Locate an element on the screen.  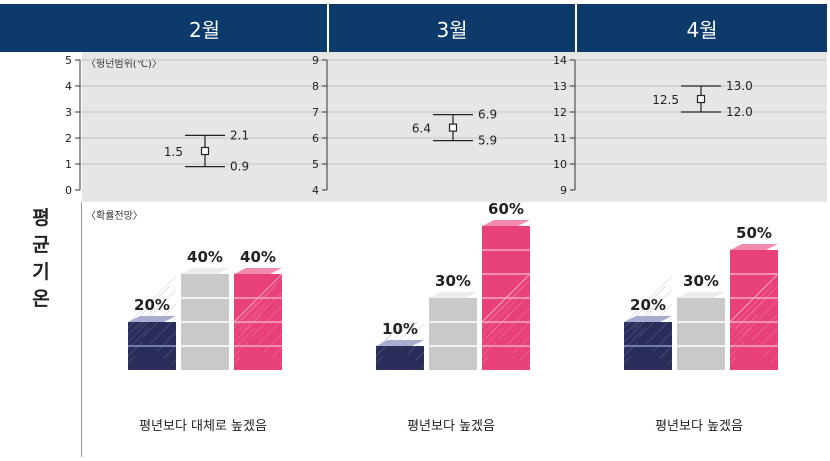
month-header-mar: 3월 is located at coordinates (452, 28).